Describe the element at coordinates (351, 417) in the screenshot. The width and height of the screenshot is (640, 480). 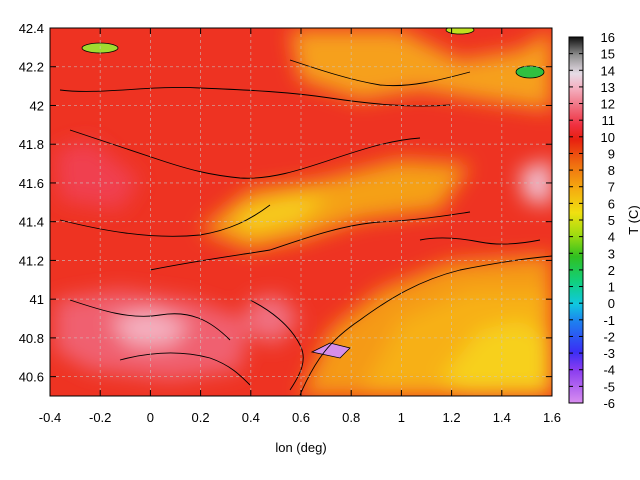
I see `x-tick-label: 0.8` at that location.